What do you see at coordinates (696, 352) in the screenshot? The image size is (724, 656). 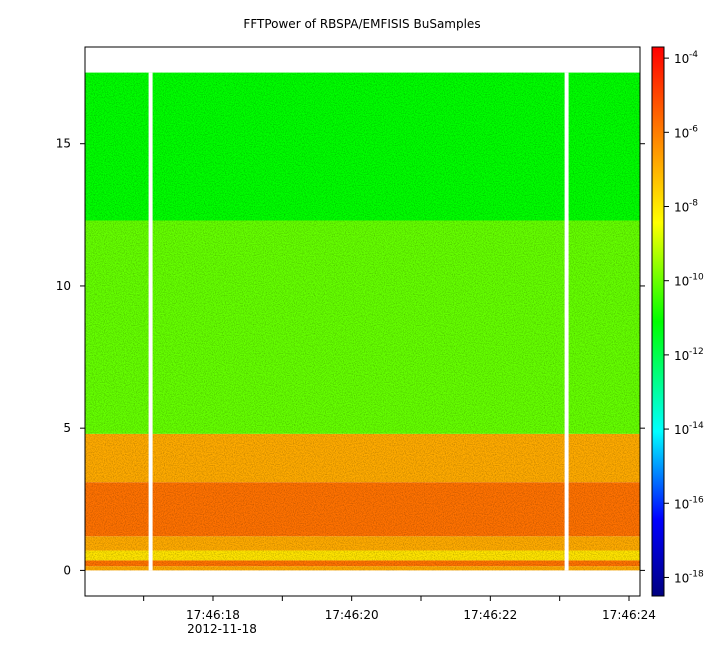 I see `colorbar-tick-exponent: -12` at bounding box center [696, 352].